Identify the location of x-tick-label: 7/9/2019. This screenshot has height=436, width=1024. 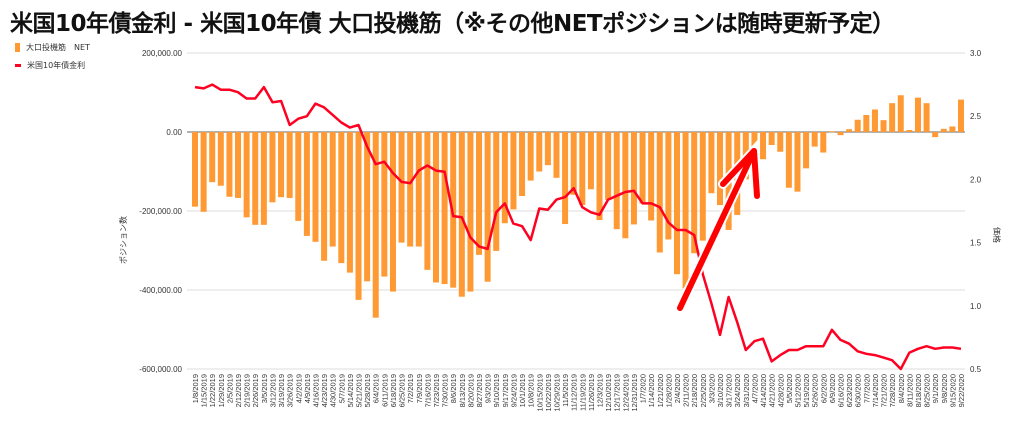
(419, 388).